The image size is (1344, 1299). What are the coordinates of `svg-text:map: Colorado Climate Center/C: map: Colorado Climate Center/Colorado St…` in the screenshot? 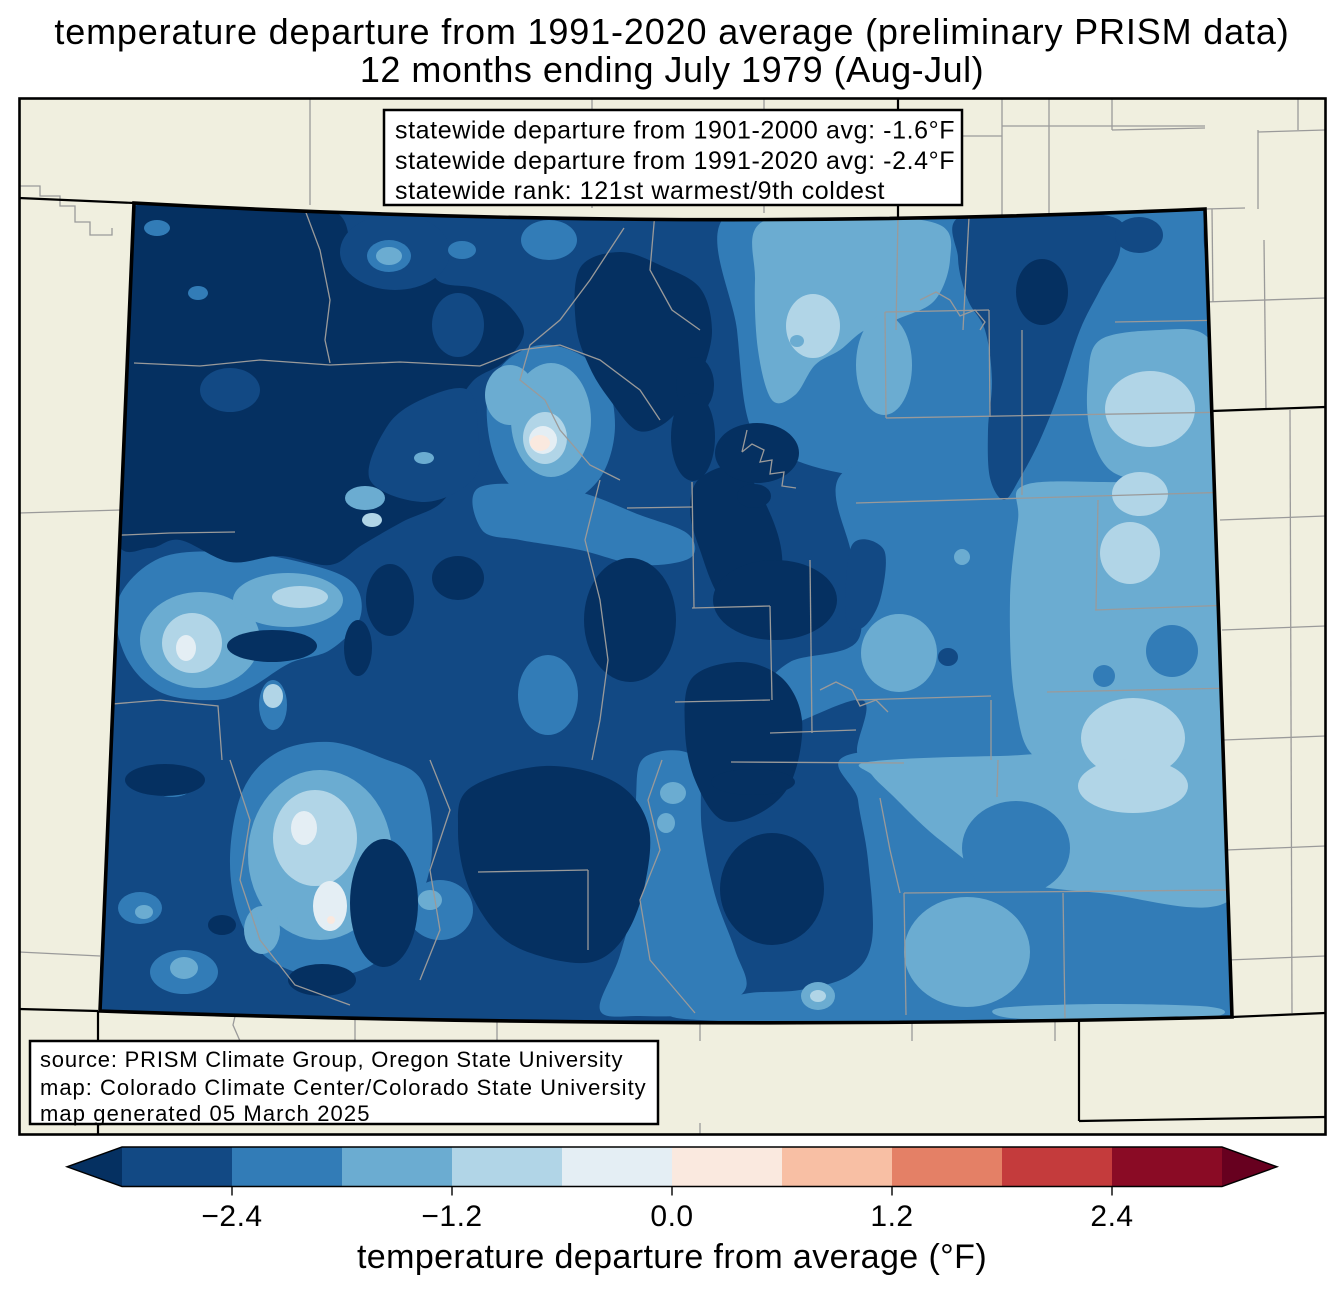 It's located at (343, 1087).